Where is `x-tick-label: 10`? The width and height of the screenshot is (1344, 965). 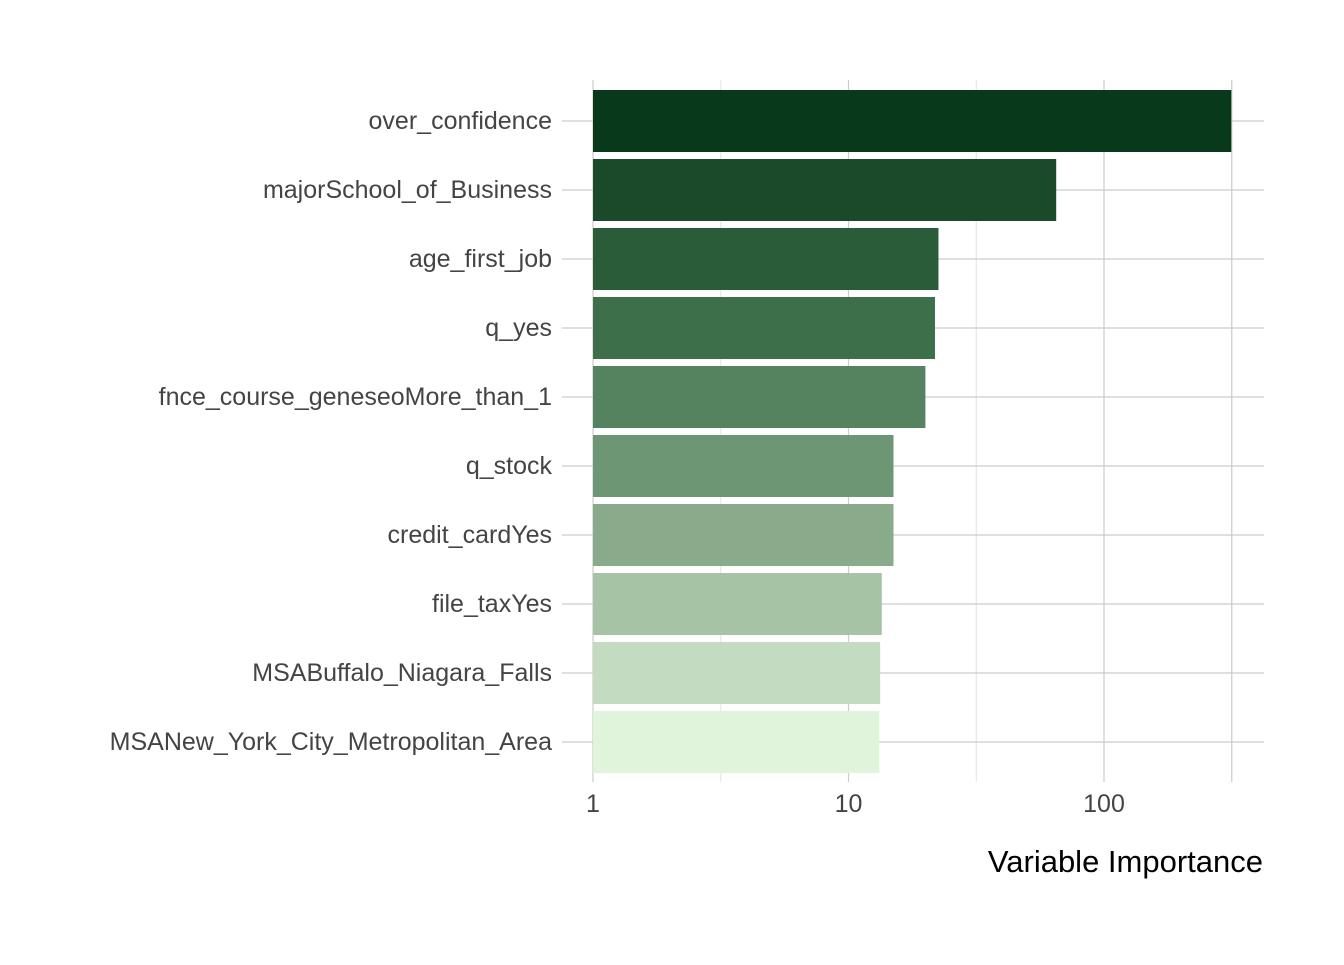 x-tick-label: 10 is located at coordinates (849, 804).